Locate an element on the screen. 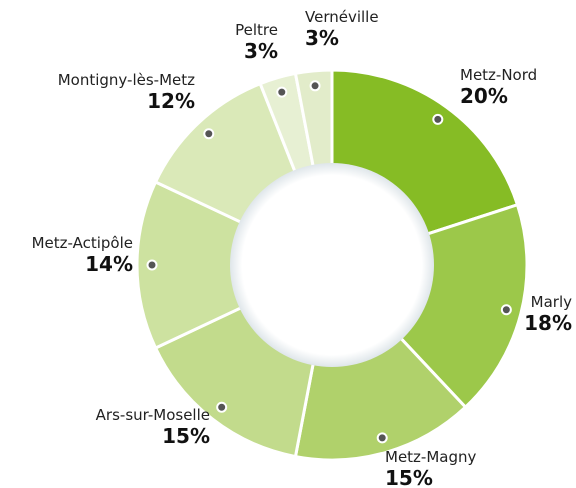 The image size is (576, 488). slice-value: 12% is located at coordinates (171, 101).